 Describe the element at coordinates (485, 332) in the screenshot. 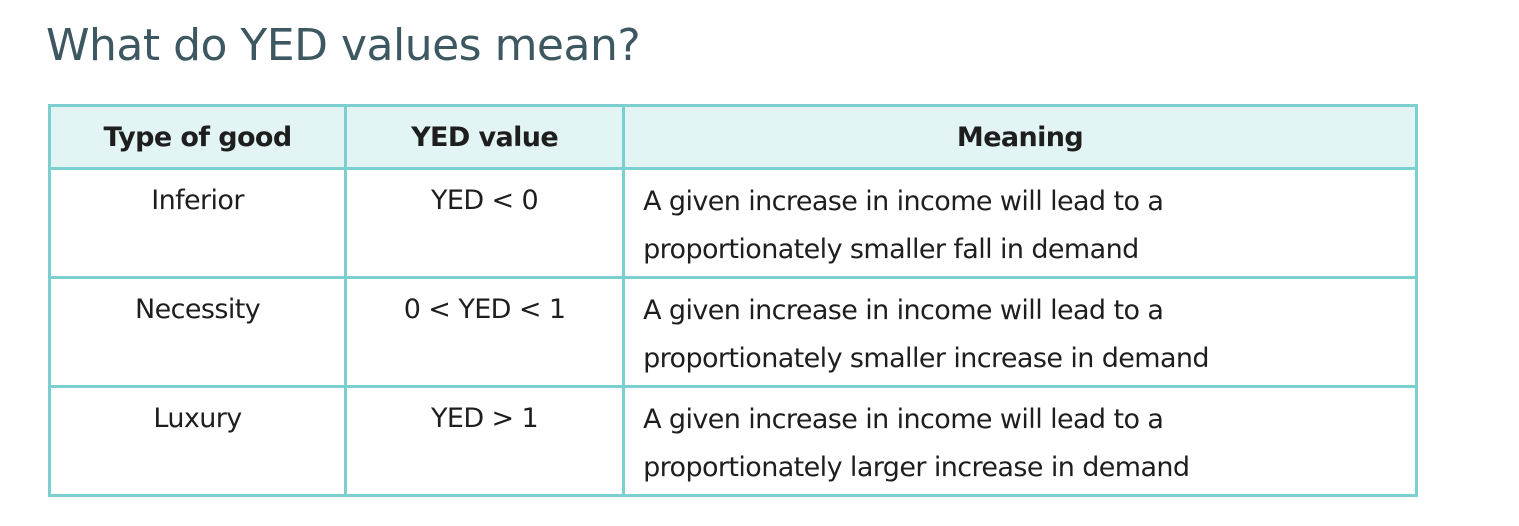

I see `yed-value-cell: 0 < YED < 1` at that location.